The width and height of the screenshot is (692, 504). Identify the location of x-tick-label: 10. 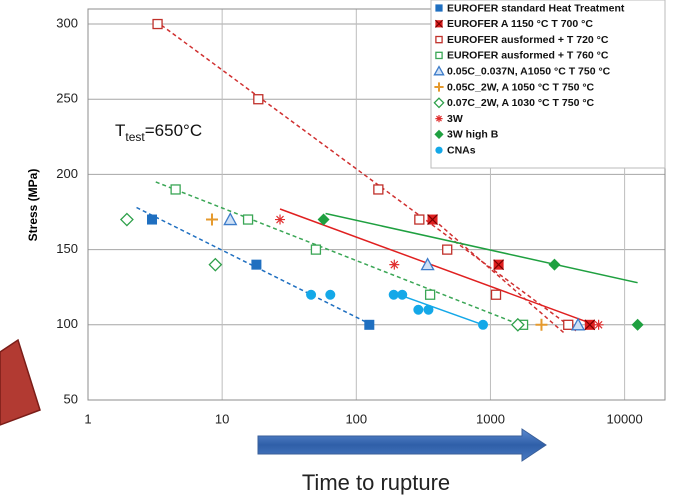
(222, 418).